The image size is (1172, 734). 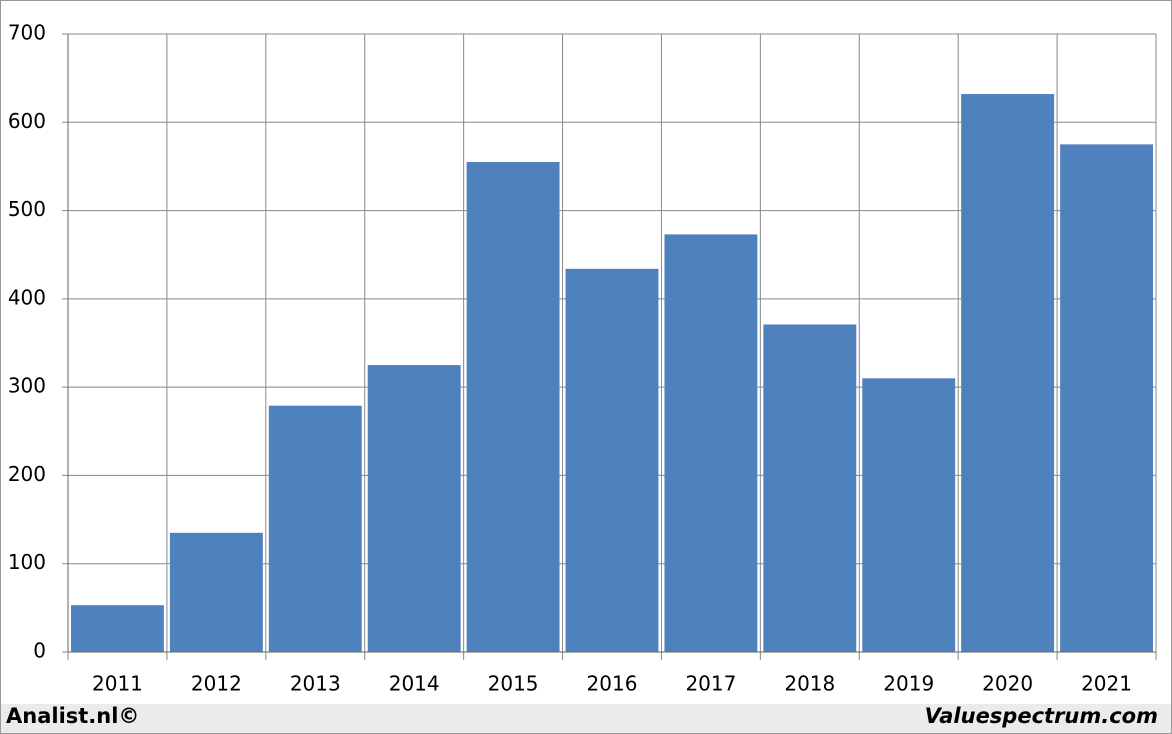 What do you see at coordinates (27, 121) in the screenshot?
I see `y-tick-label: 600` at bounding box center [27, 121].